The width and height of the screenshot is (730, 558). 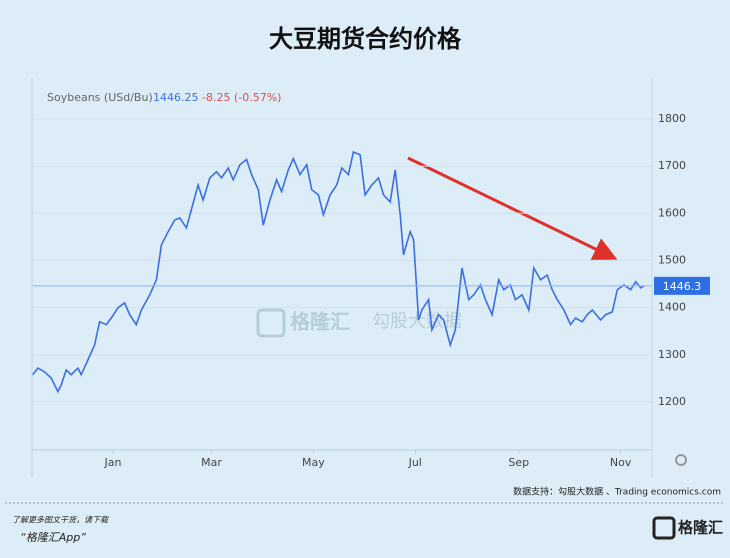 What do you see at coordinates (512, 208) in the screenshot?
I see `trend-arrow` at bounding box center [512, 208].